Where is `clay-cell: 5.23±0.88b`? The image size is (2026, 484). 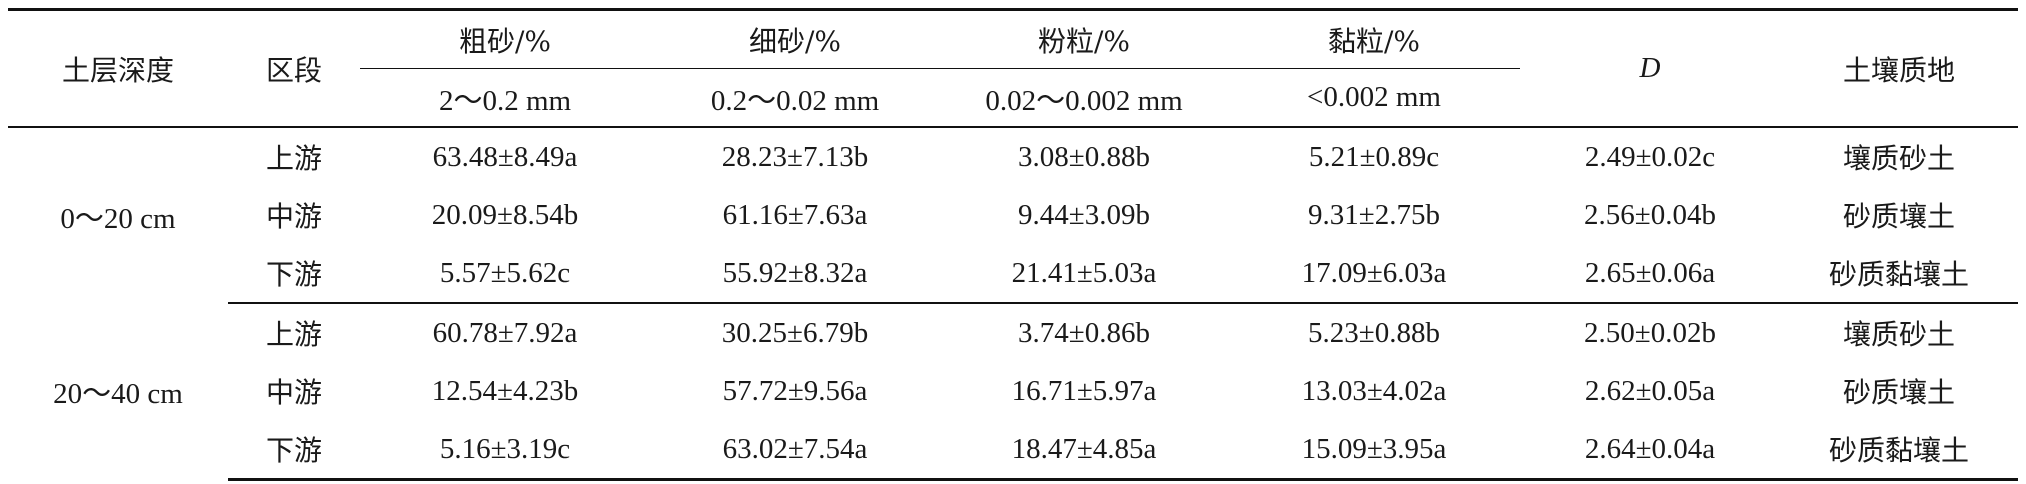
clay-cell: 5.23±0.88b is located at coordinates (1374, 332).